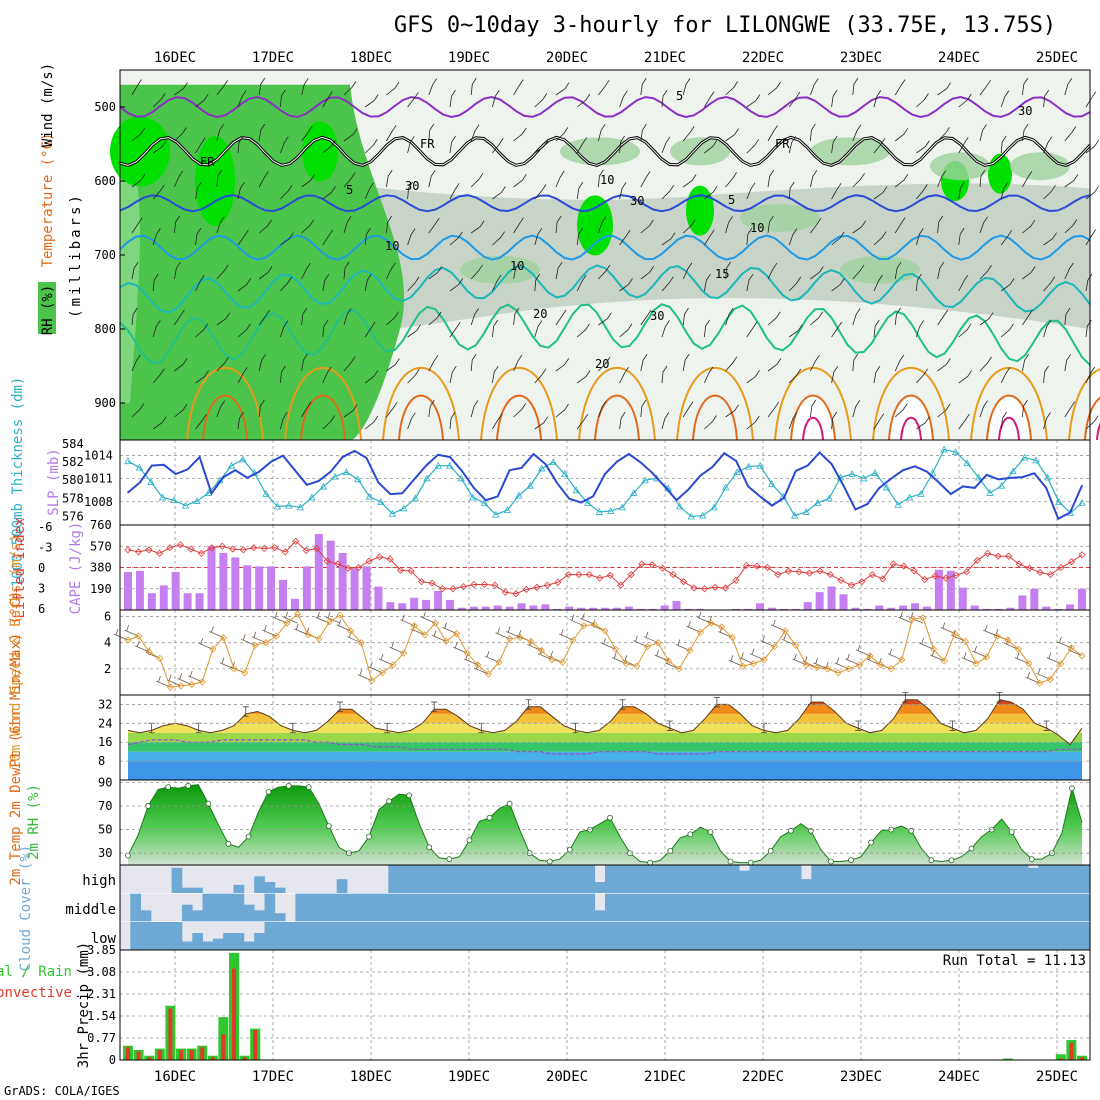  I want to click on precip-convective-label: Convective, so click(36, 993).